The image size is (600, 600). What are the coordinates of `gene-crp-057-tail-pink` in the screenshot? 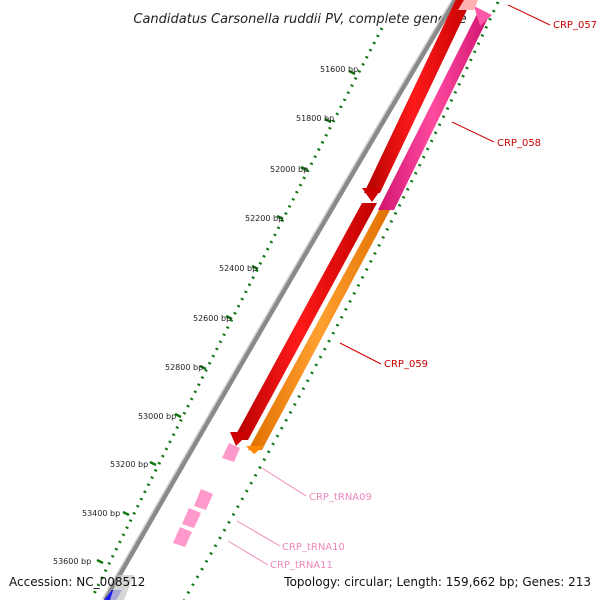 It's located at (468, 5).